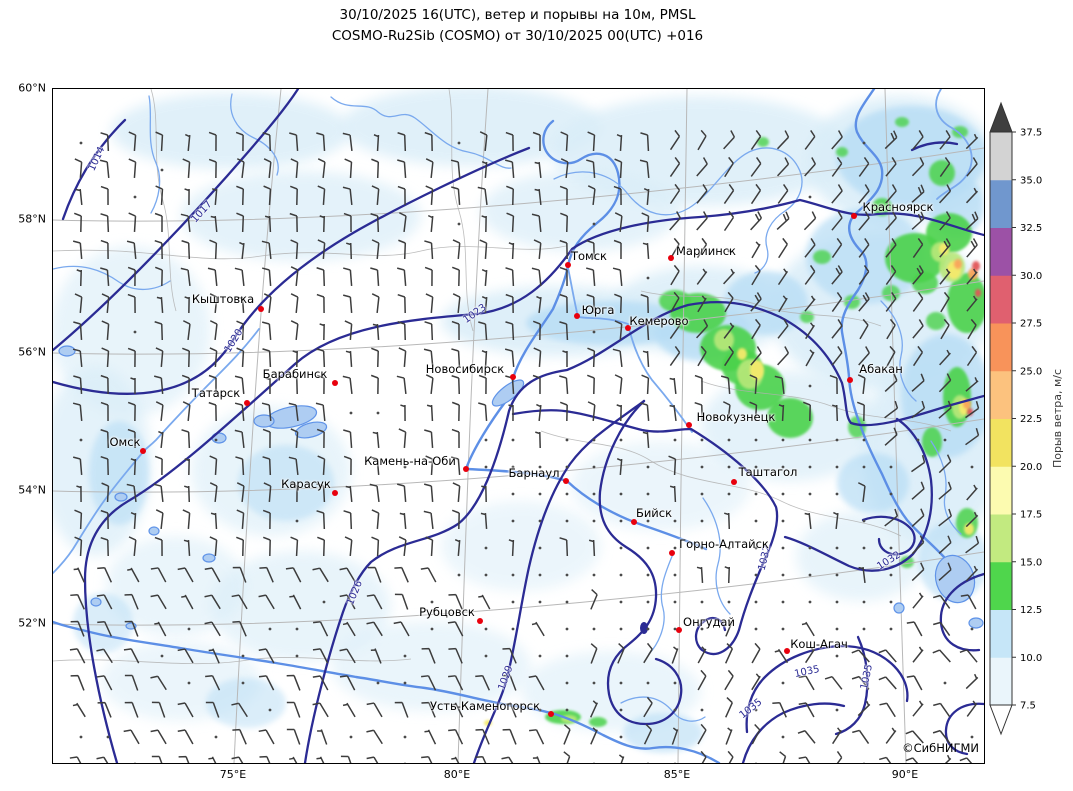  I want to click on city-label: Новосибирск, so click(465, 369).